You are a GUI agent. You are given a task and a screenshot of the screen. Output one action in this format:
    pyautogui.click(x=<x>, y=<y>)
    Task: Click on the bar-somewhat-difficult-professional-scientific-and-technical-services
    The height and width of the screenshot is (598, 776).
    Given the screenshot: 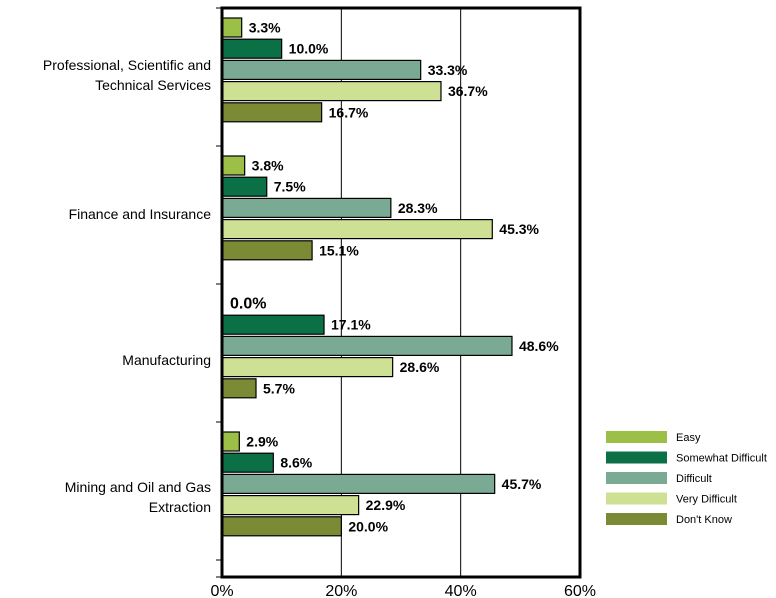 What is the action you would take?
    pyautogui.click(x=252, y=48)
    